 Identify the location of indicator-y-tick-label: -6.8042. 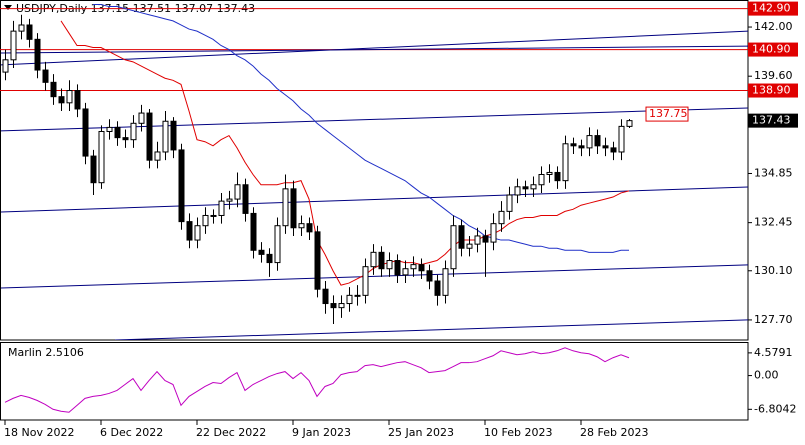
(775, 408).